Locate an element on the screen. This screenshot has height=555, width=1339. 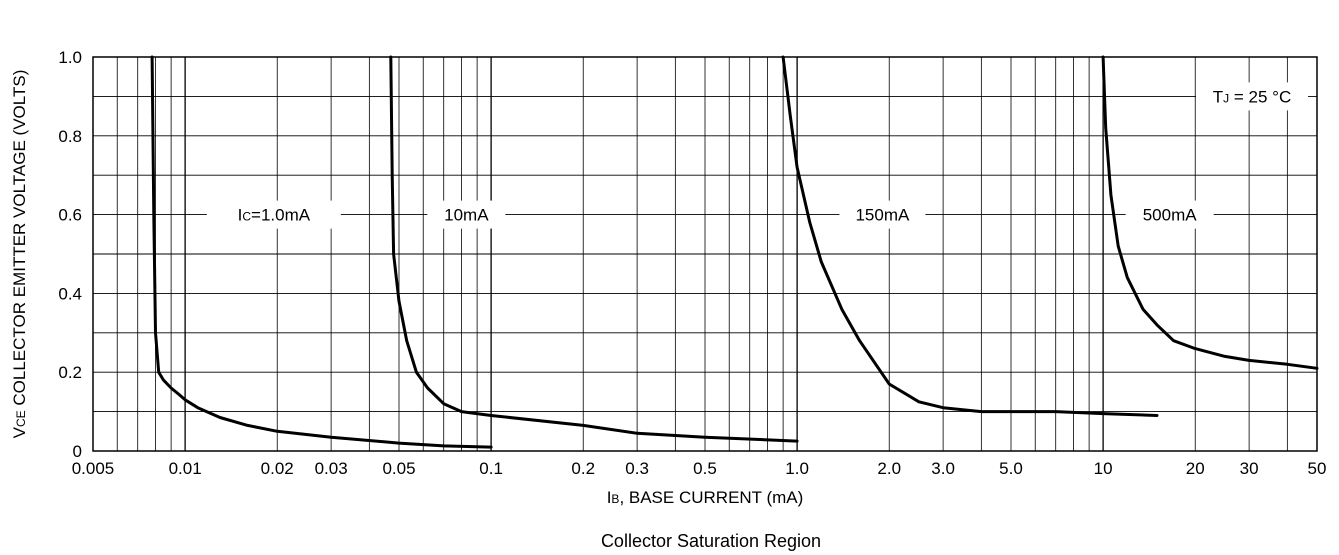
y-tick-label: 0.8 is located at coordinates (70, 136).